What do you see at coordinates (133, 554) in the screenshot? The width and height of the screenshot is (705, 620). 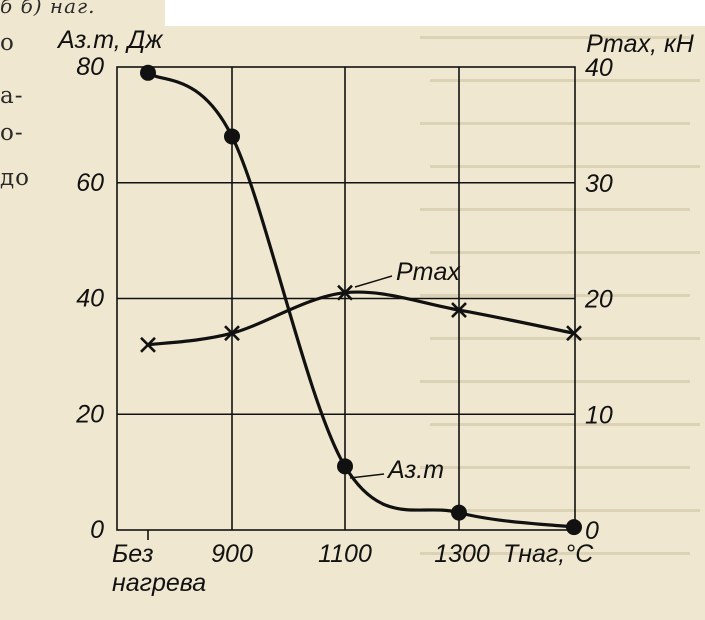 I see `x-category-label: Без` at bounding box center [133, 554].